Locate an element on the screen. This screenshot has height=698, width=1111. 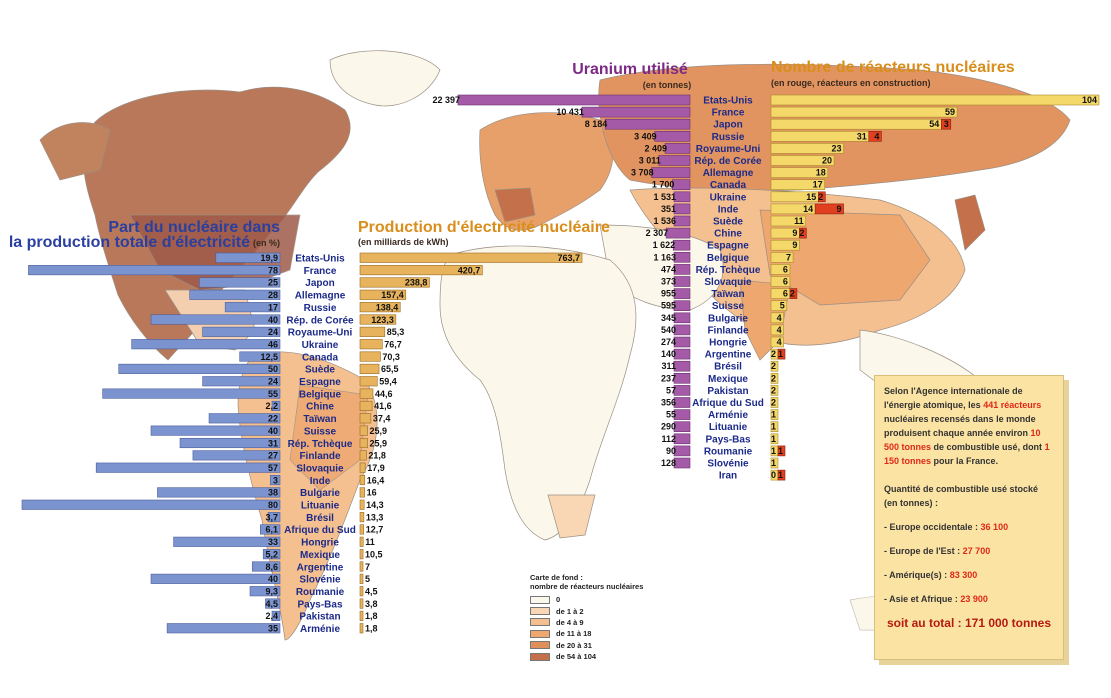
map-alaska is located at coordinates (75, 151).